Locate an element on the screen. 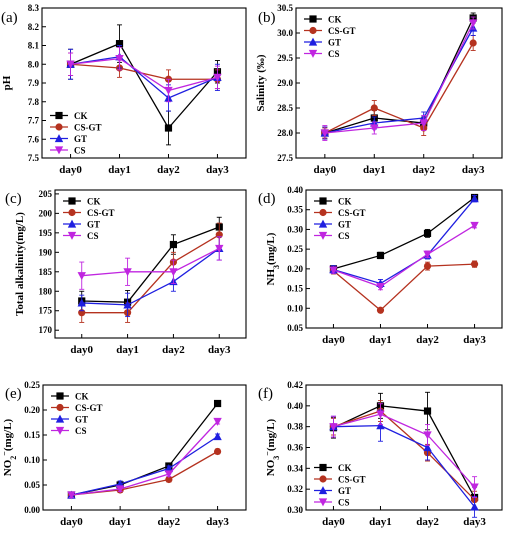  series-ck is located at coordinates (404, 450).